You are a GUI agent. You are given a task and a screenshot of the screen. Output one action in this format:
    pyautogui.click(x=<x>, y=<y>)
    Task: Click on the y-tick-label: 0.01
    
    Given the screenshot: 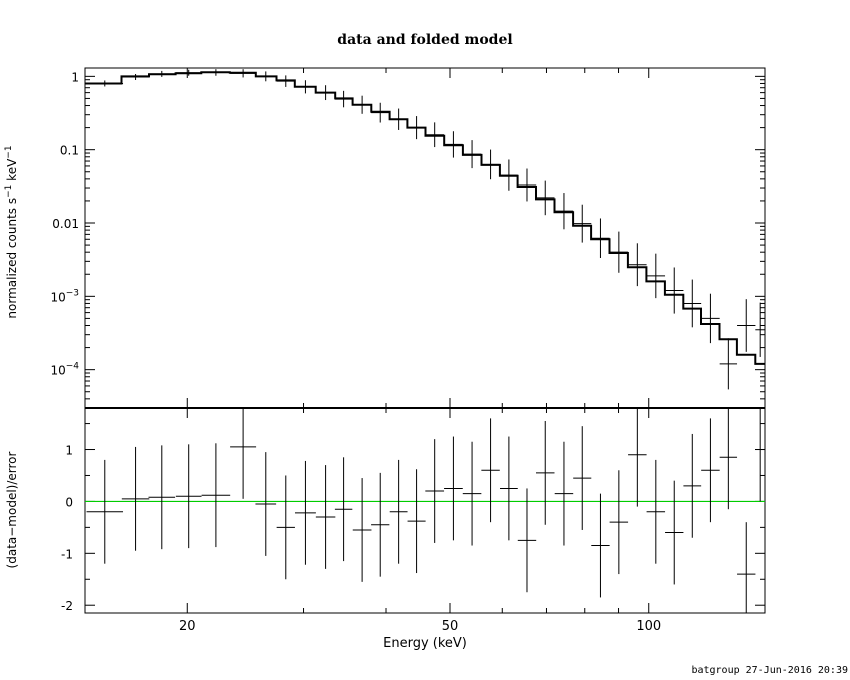 What is the action you would take?
    pyautogui.click(x=65, y=224)
    